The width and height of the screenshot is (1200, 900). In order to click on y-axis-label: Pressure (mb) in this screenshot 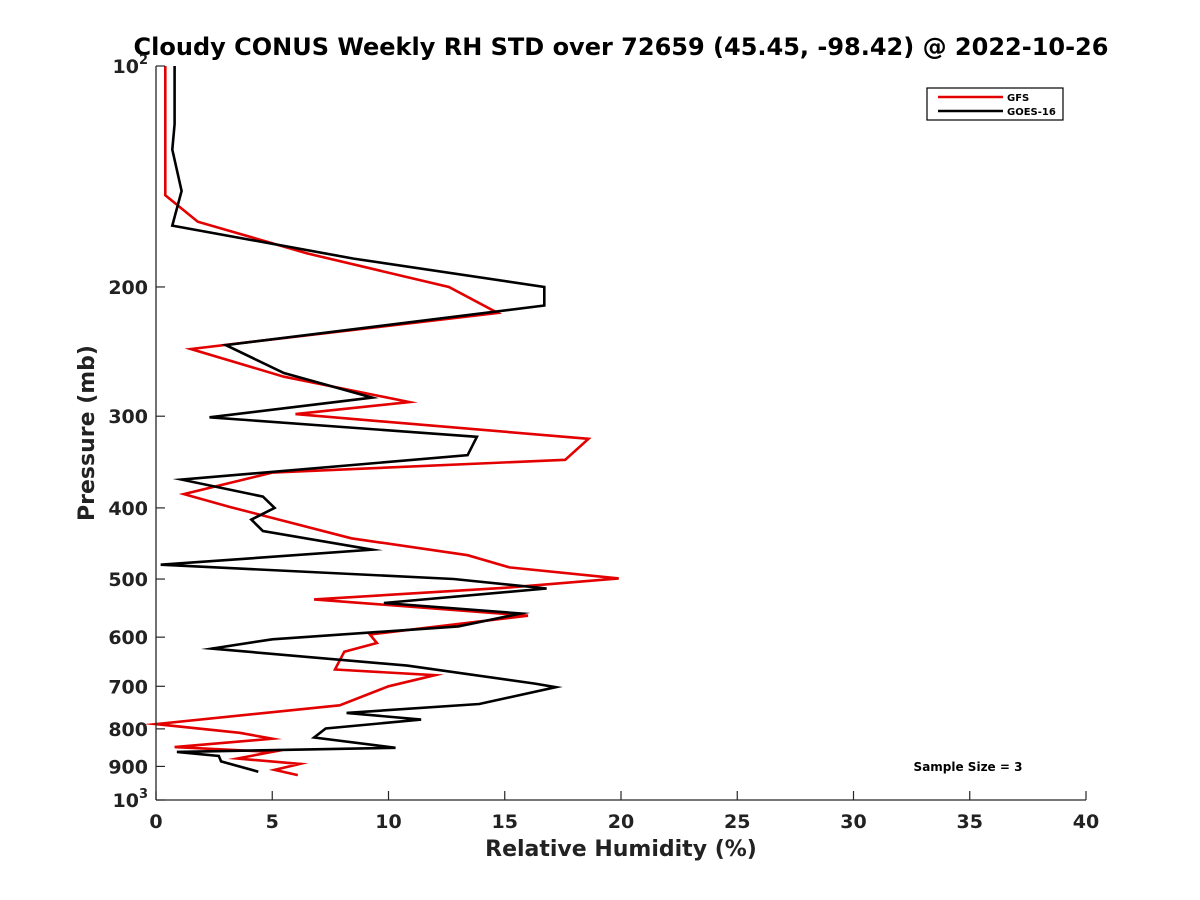, I will do `click(87, 433)`.